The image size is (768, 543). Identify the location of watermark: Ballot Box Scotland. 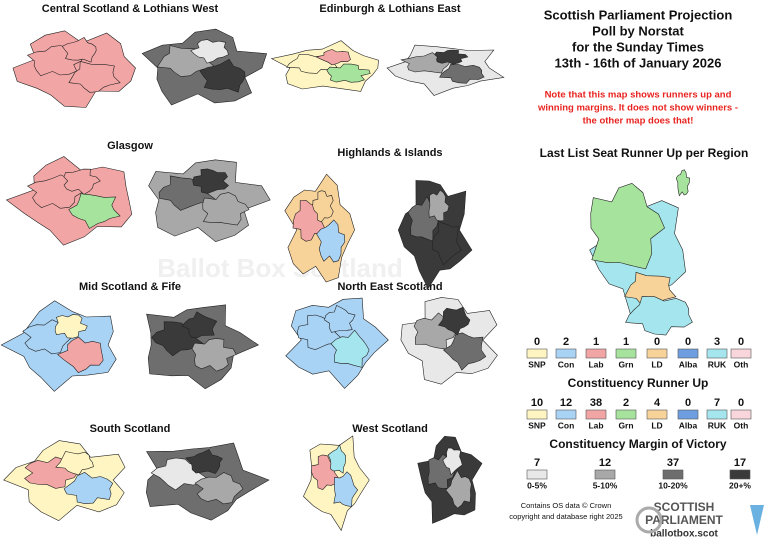
(280, 268).